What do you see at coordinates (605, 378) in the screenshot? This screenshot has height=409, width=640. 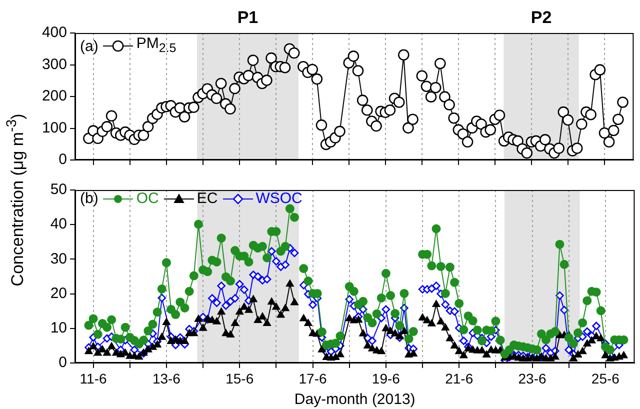 I see `x-tick-label: 25-6` at bounding box center [605, 378].